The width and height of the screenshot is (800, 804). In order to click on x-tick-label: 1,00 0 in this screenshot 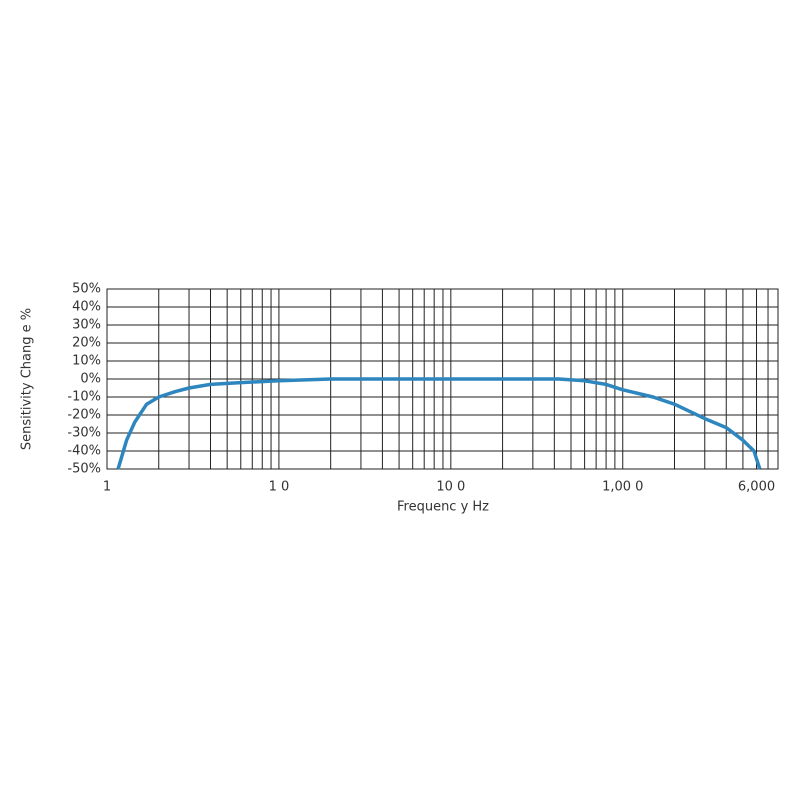, I will do `click(622, 487)`.